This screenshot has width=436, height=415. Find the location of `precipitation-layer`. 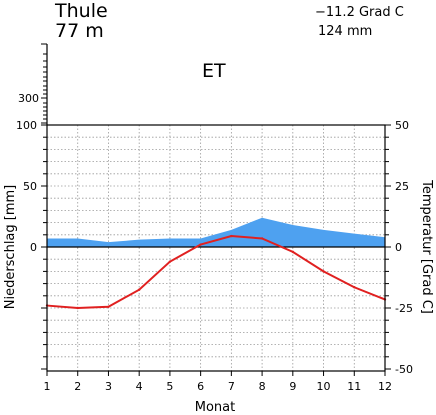

precipitation-layer is located at coordinates (216, 232).